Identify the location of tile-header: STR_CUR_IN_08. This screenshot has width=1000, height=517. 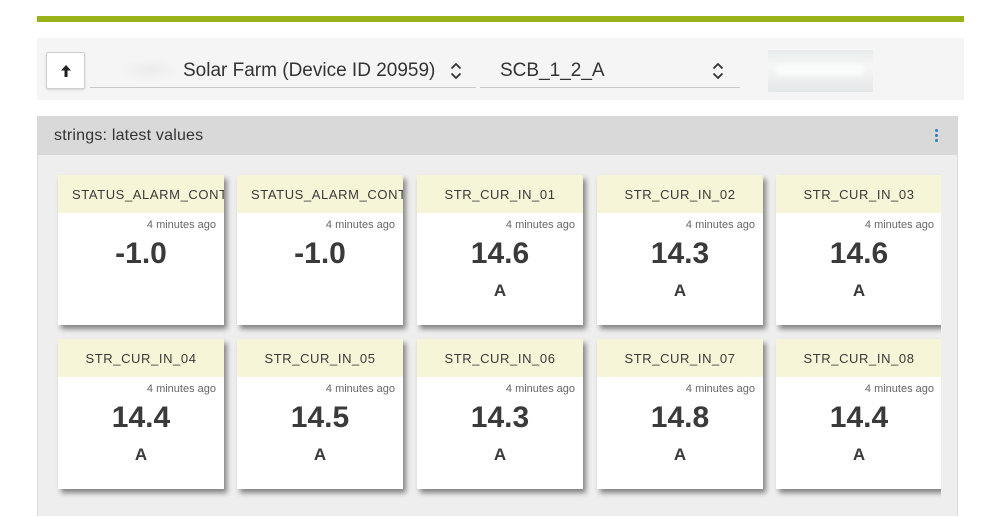
(858, 358).